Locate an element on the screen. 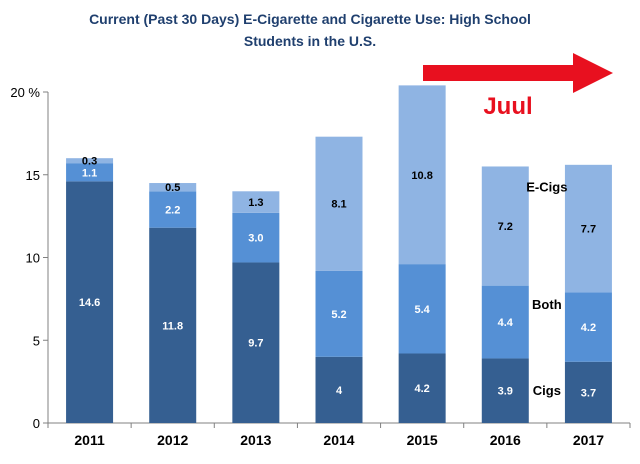  x-tick-label: 2016 is located at coordinates (505, 440).